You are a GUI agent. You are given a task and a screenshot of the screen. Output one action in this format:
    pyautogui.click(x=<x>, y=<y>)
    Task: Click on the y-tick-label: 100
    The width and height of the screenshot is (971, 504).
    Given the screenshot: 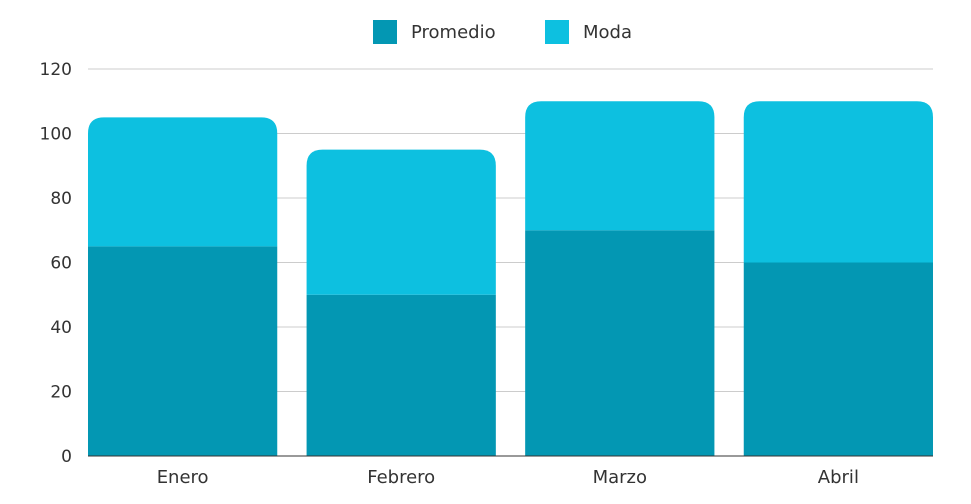 What is the action you would take?
    pyautogui.click(x=56, y=135)
    